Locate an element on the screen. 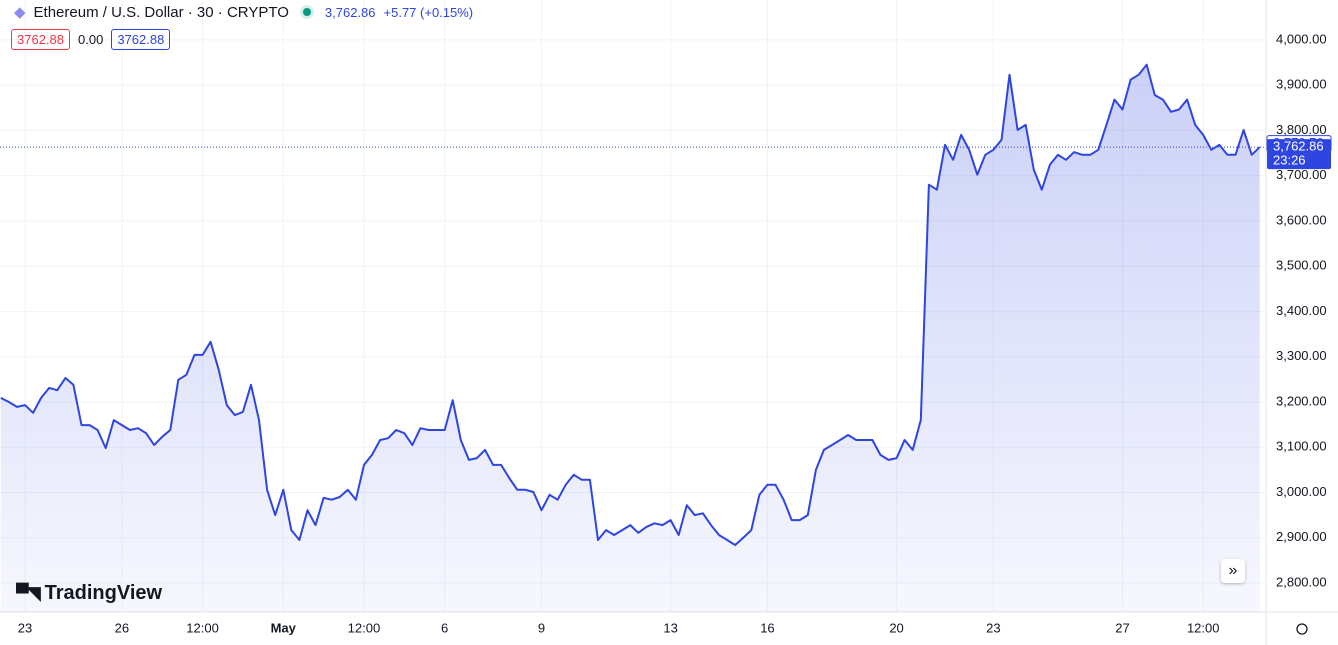  price: 3,762.86 is located at coordinates (350, 12).